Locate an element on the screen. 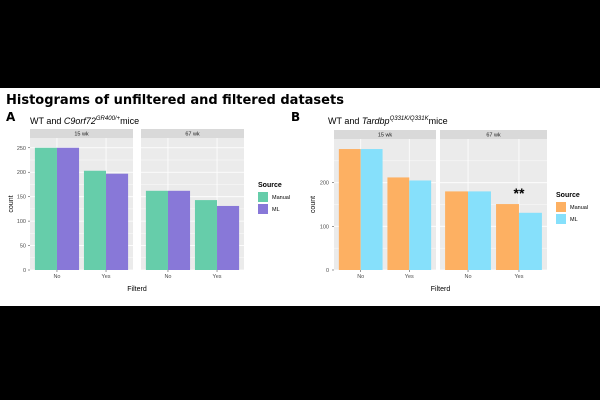 This screenshot has height=400, width=600. y-tick-label: 250 is located at coordinates (21, 149).